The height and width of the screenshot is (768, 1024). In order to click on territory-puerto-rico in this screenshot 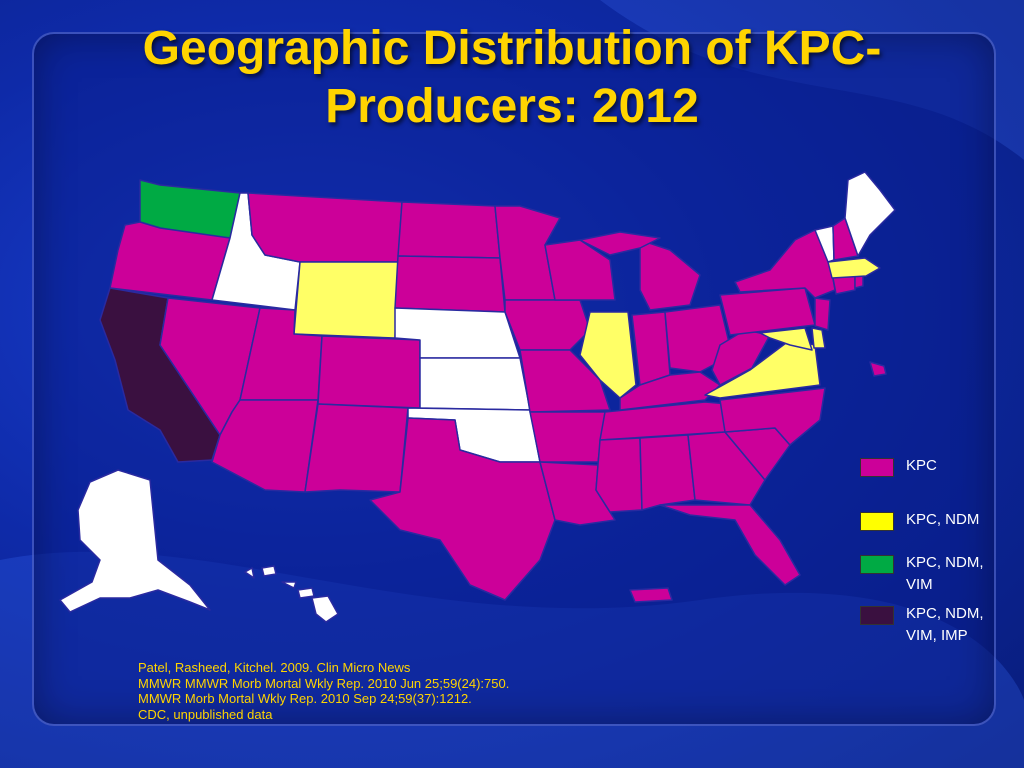, I will do `click(651, 595)`.